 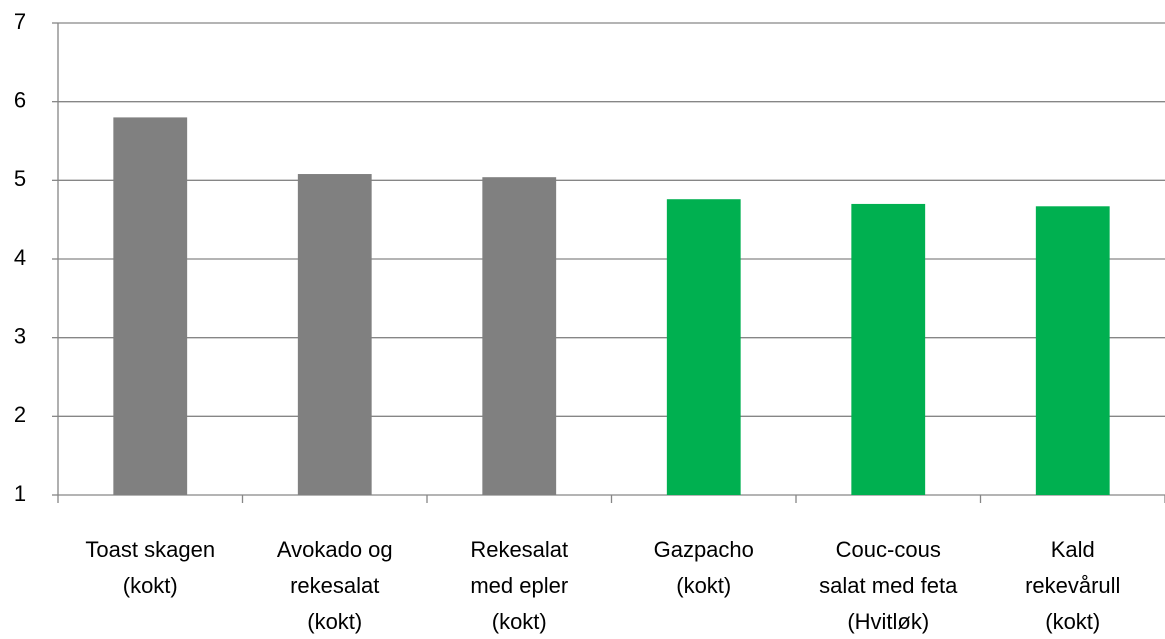 I want to click on y-tick-label: 7, so click(x=20, y=21).